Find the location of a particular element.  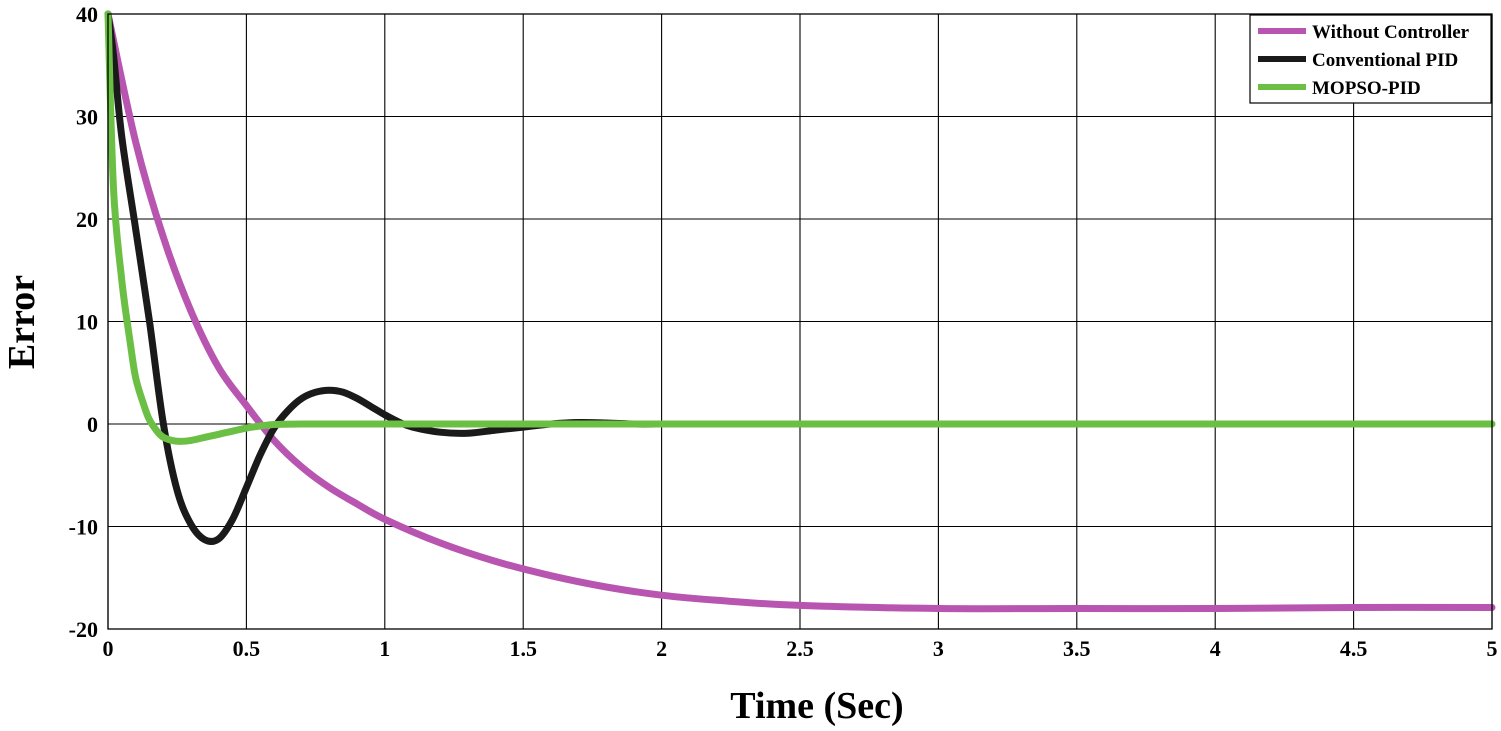

y-tick-label: 30 is located at coordinates (87, 117).